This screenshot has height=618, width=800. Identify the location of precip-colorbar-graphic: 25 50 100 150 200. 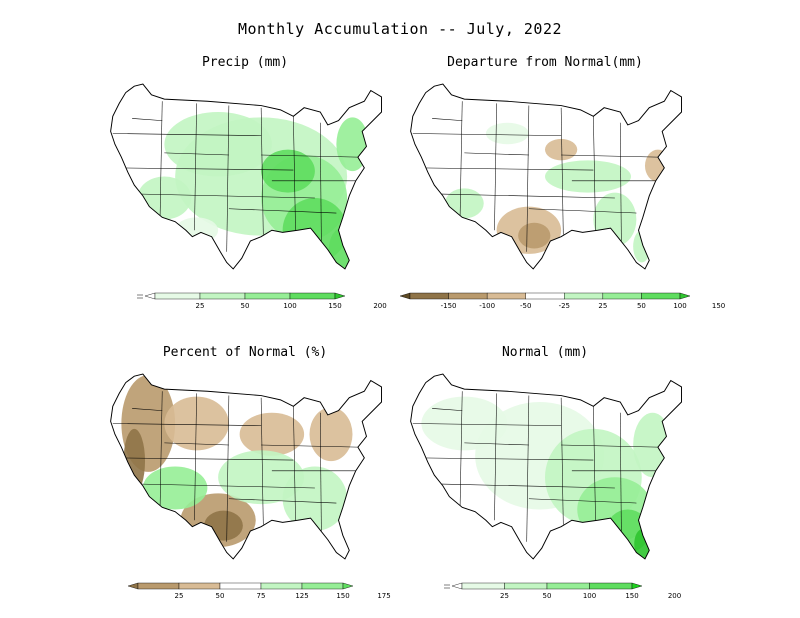
(262, 301).